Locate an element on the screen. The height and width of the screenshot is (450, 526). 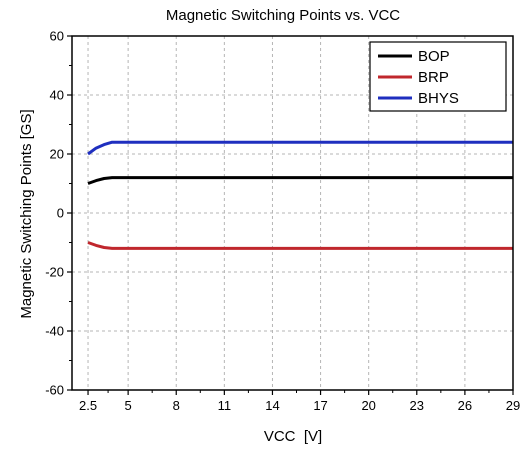
x-tick-labels: 2.5 5 8 11 14 17 20 23 26 29 is located at coordinates (299, 405).